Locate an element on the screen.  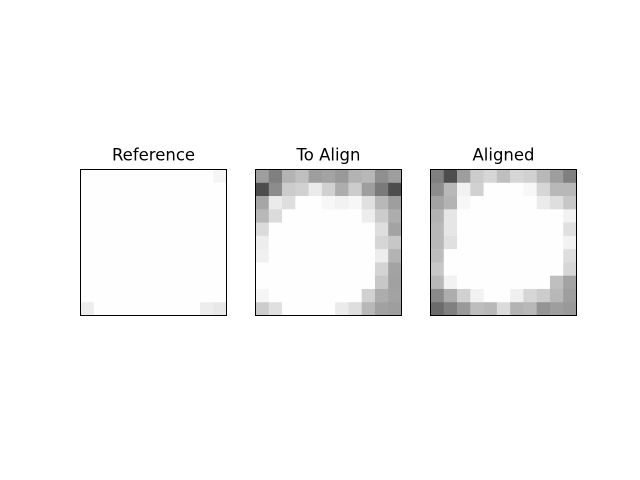
reference-title: Reference is located at coordinates (153, 155).